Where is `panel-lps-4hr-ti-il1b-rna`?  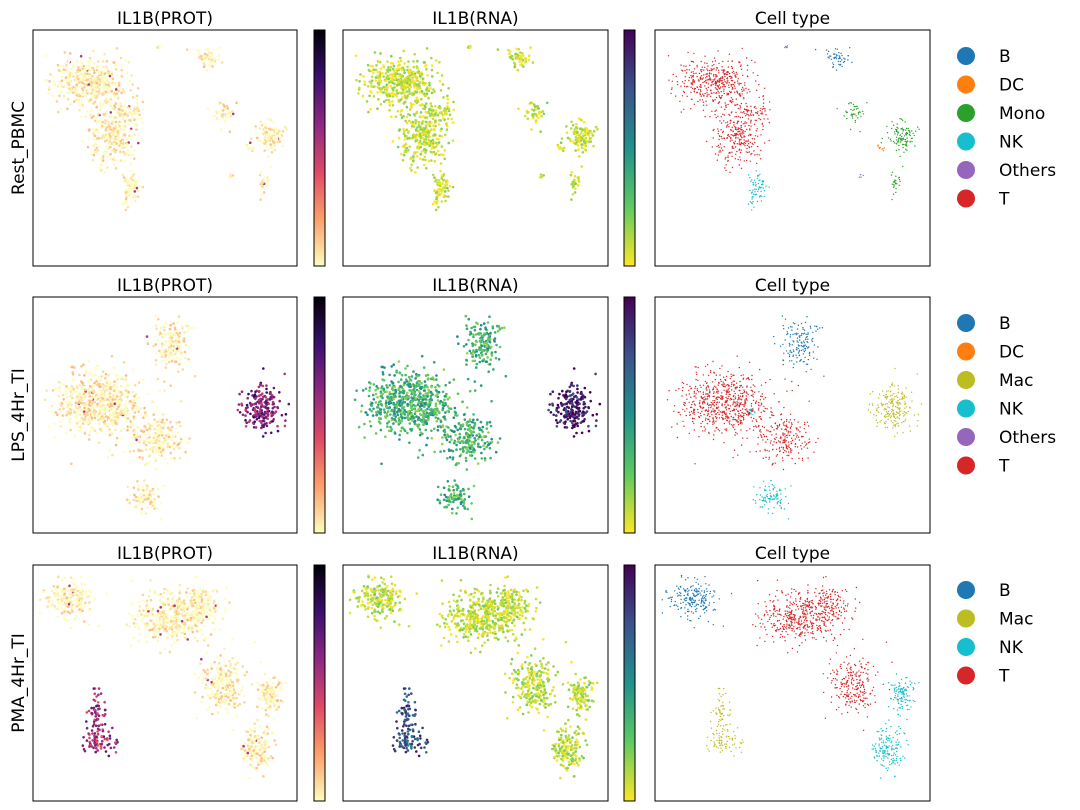
panel-lps-4hr-ti-il1b-rna is located at coordinates (475, 415).